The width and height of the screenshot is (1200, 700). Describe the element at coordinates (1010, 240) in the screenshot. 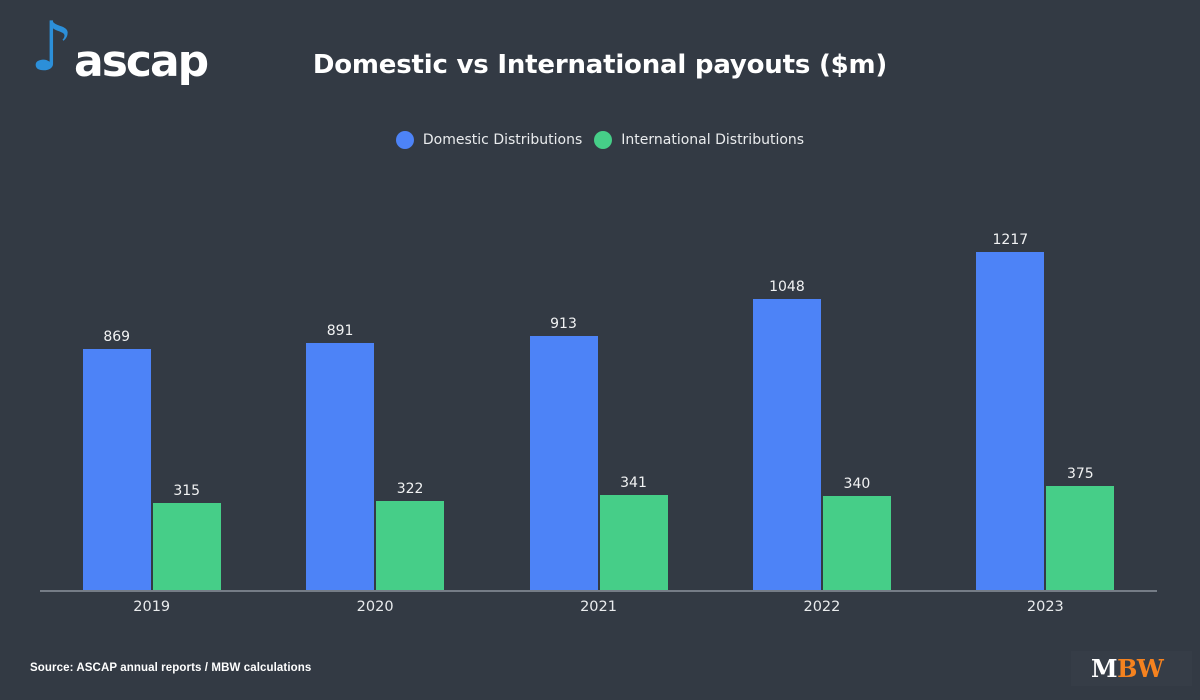

I see `bar-value-domestic-2023: 1217` at that location.